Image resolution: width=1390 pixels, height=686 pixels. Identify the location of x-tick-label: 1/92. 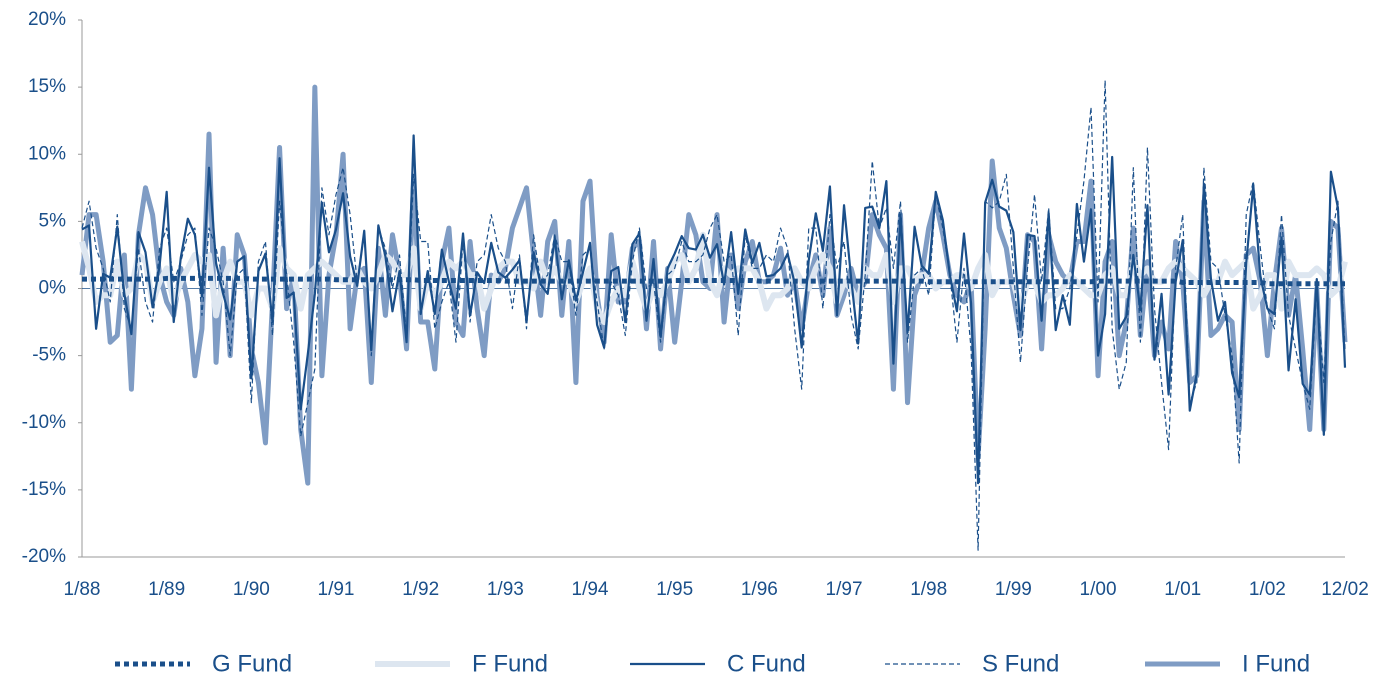
(420, 589).